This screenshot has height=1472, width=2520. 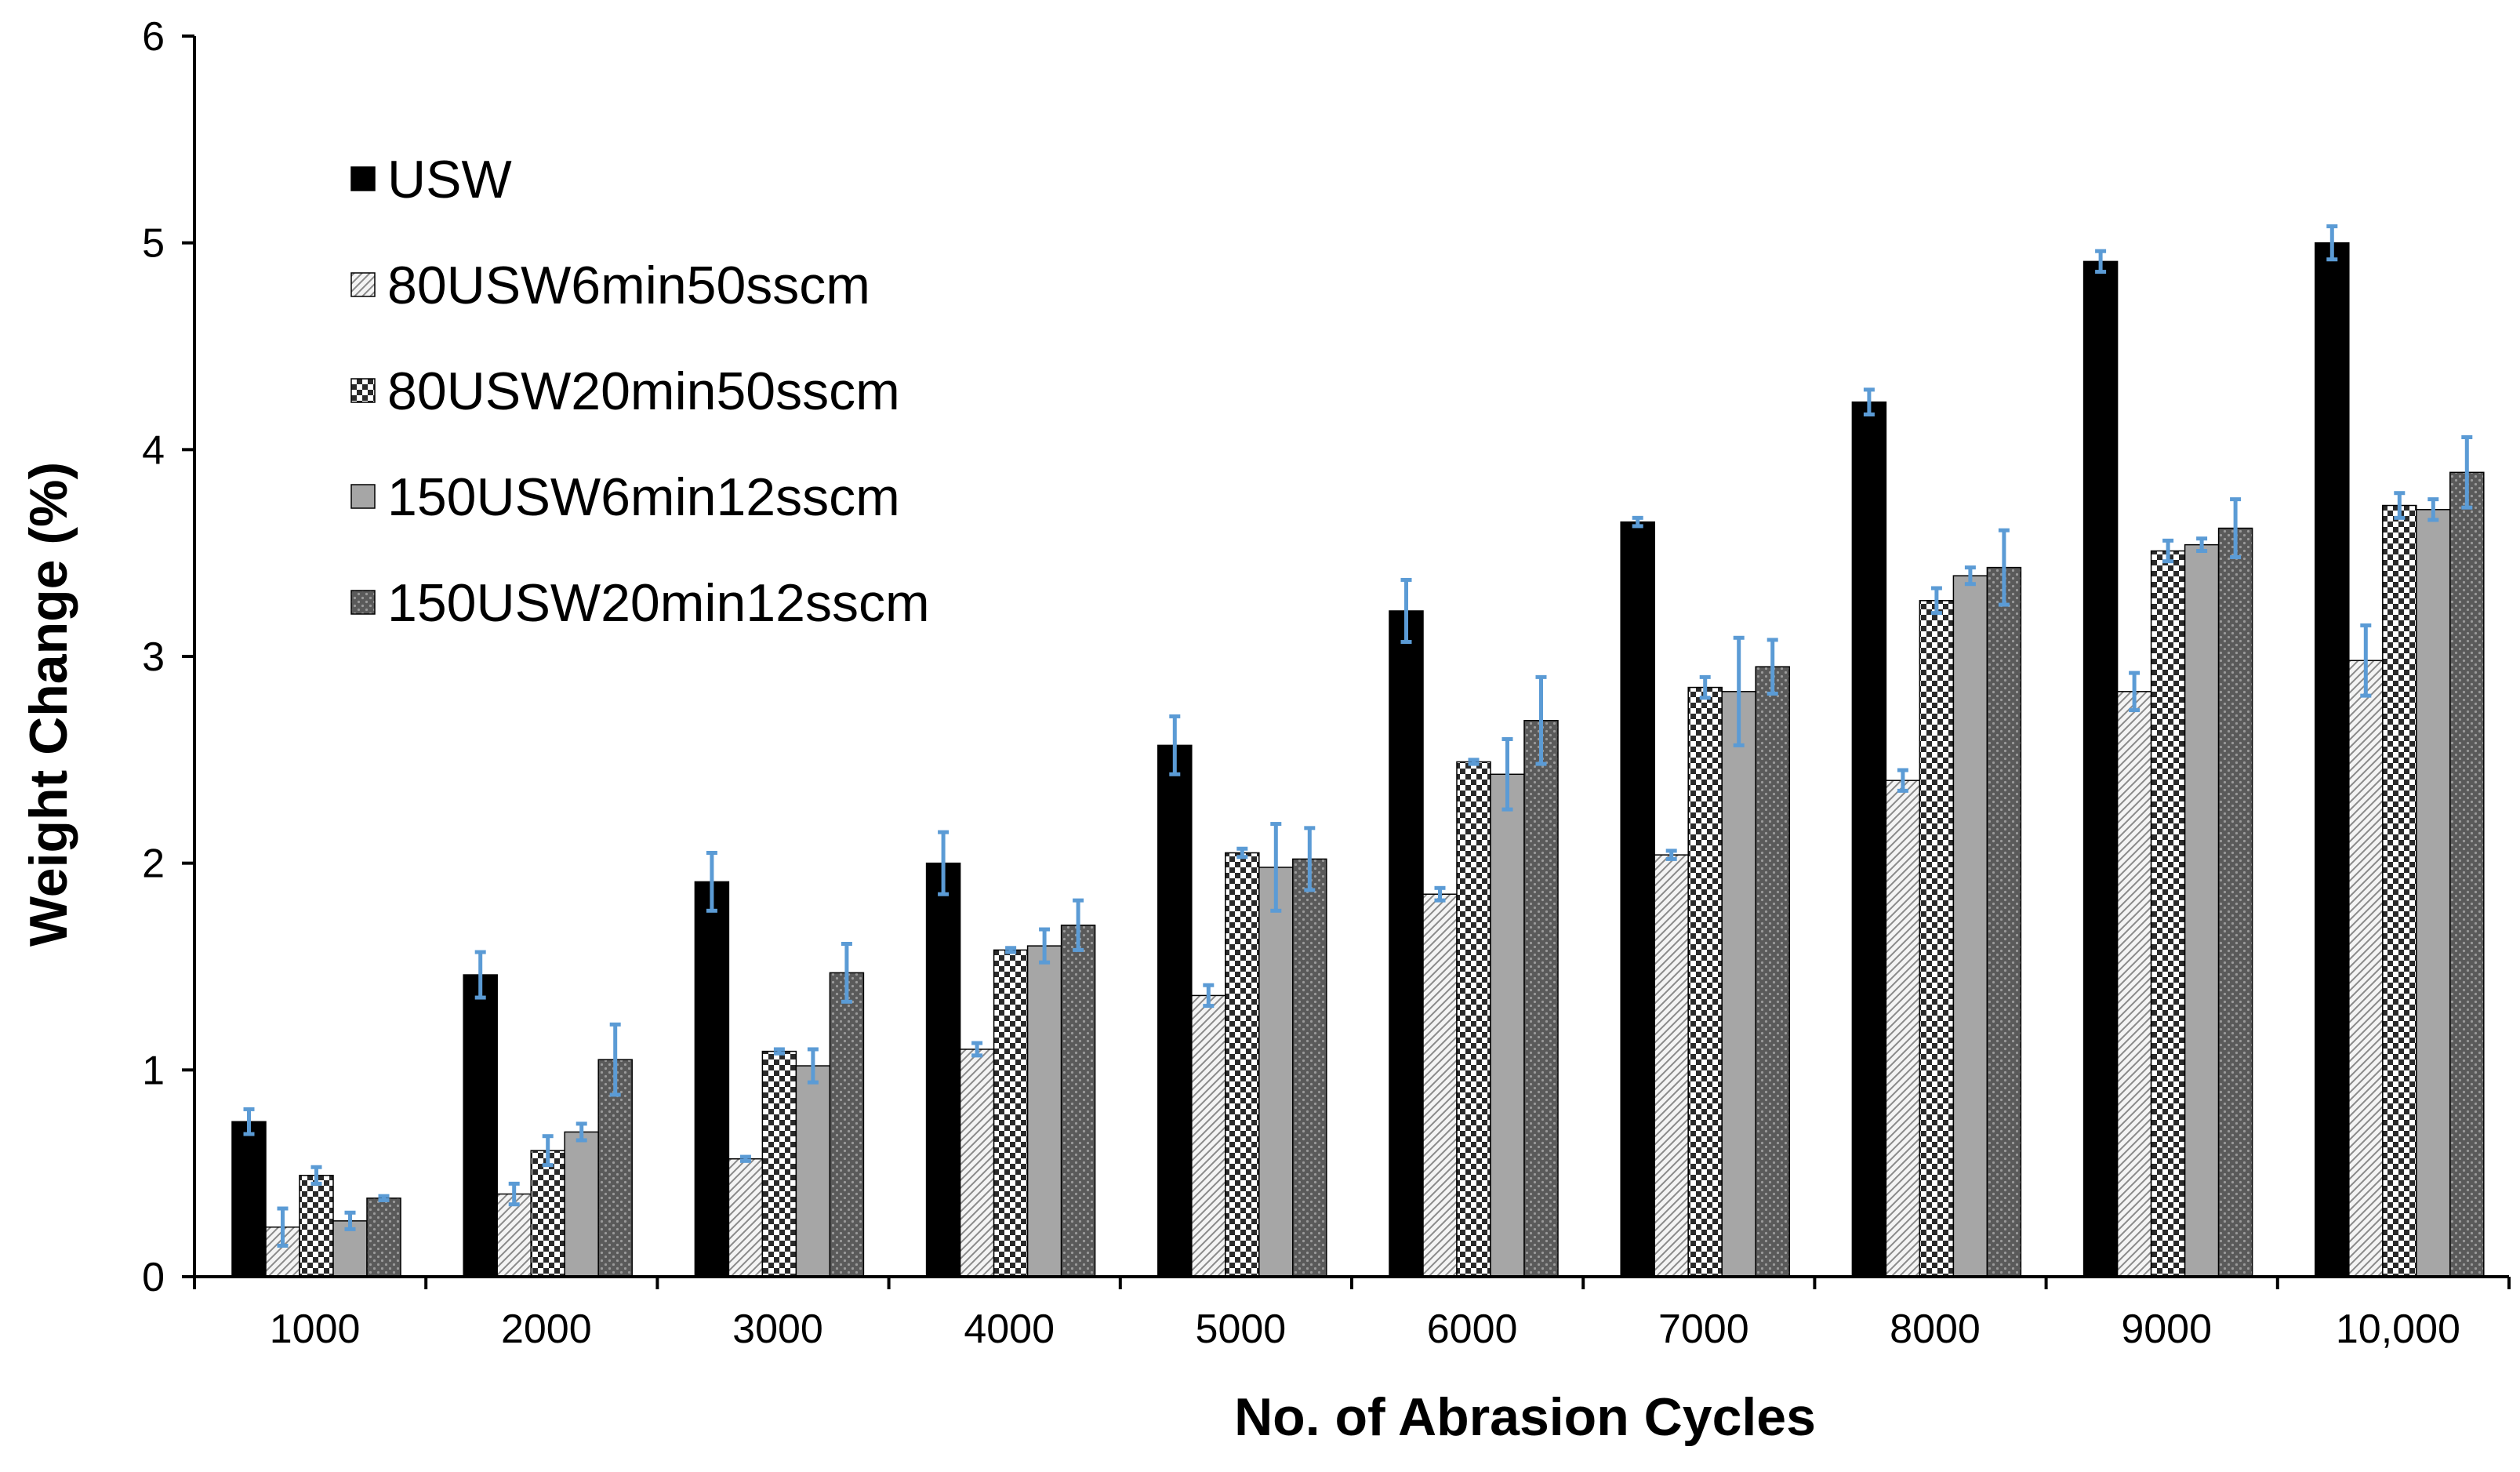 What do you see at coordinates (1472, 1329) in the screenshot?
I see `x-tick-label: 6000` at bounding box center [1472, 1329].